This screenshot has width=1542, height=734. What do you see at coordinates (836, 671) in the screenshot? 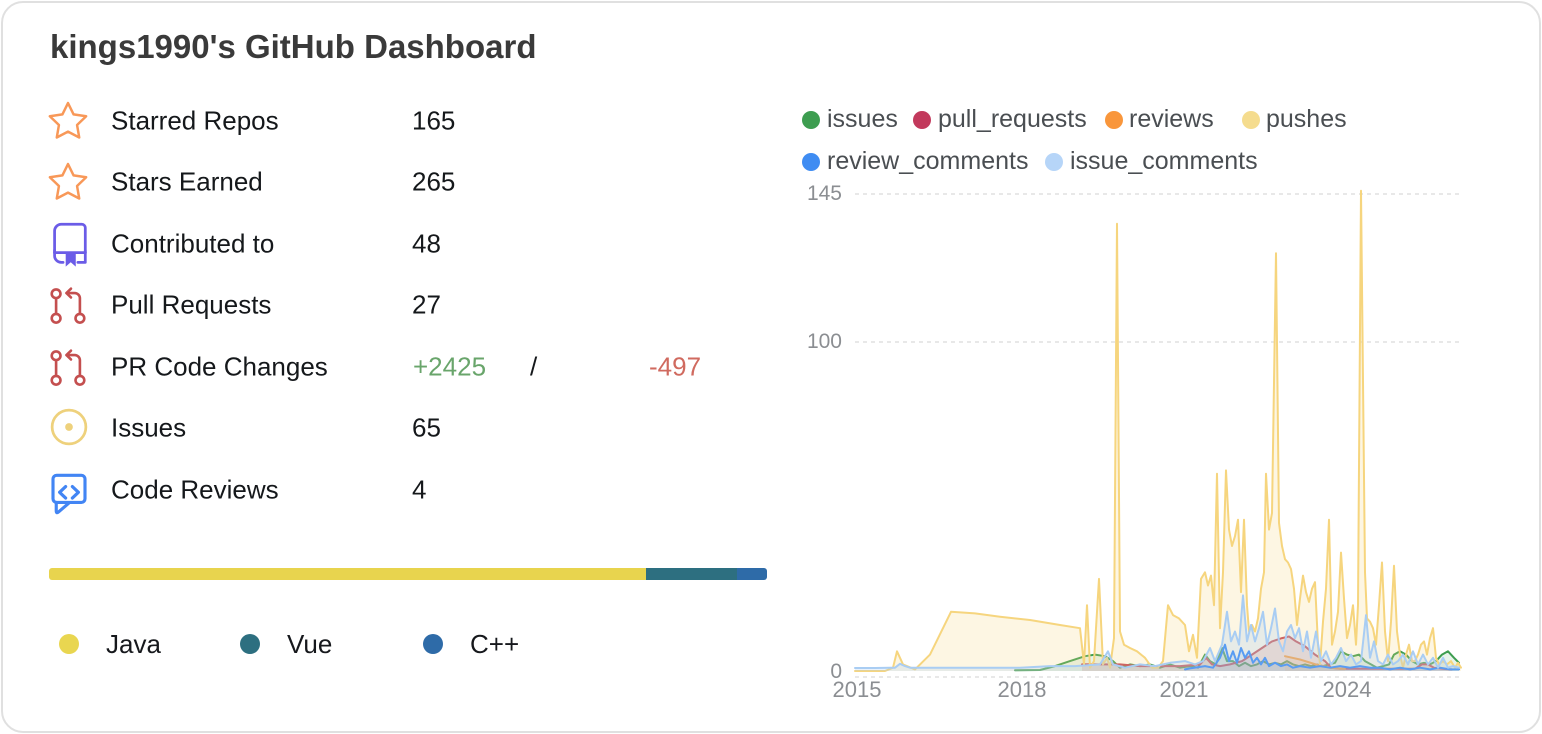
I see `svg-text: 0` at bounding box center [836, 671].